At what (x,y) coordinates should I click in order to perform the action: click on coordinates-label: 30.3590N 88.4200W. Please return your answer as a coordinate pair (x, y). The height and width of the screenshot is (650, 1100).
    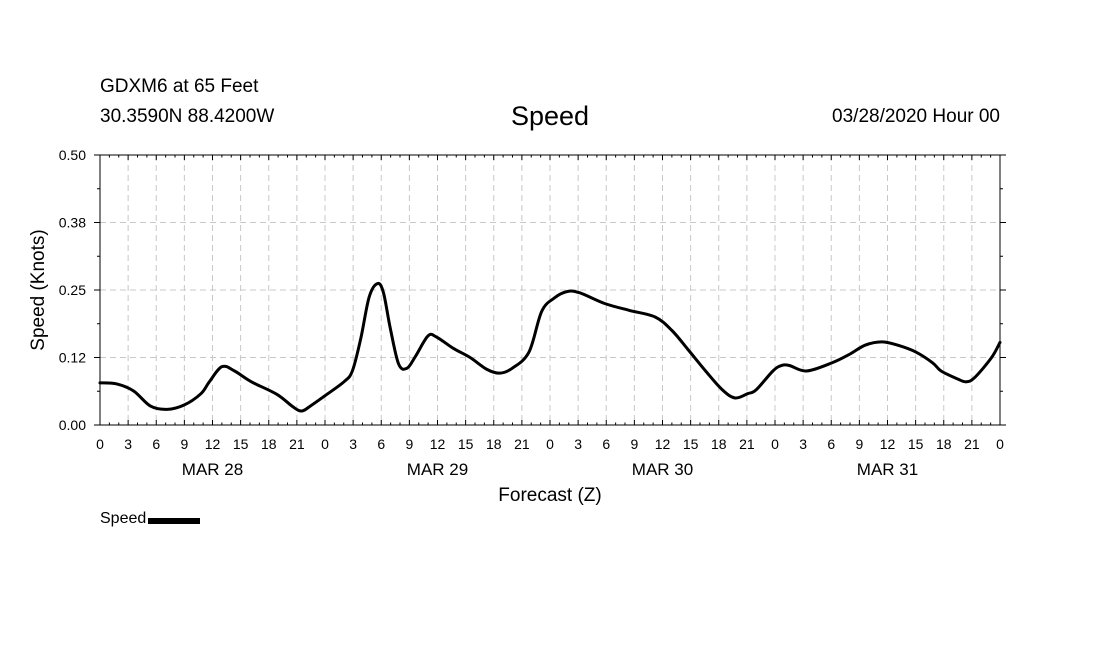
    Looking at the image, I should click on (187, 116).